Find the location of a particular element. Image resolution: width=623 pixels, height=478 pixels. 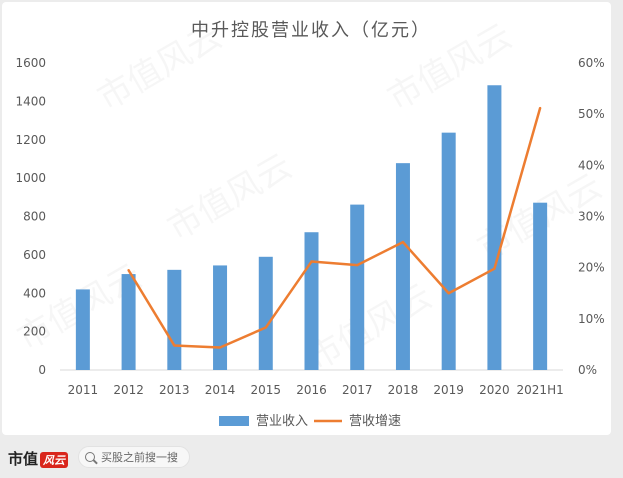

search-placeholder: 买股之前搜一搜 is located at coordinates (139, 457).